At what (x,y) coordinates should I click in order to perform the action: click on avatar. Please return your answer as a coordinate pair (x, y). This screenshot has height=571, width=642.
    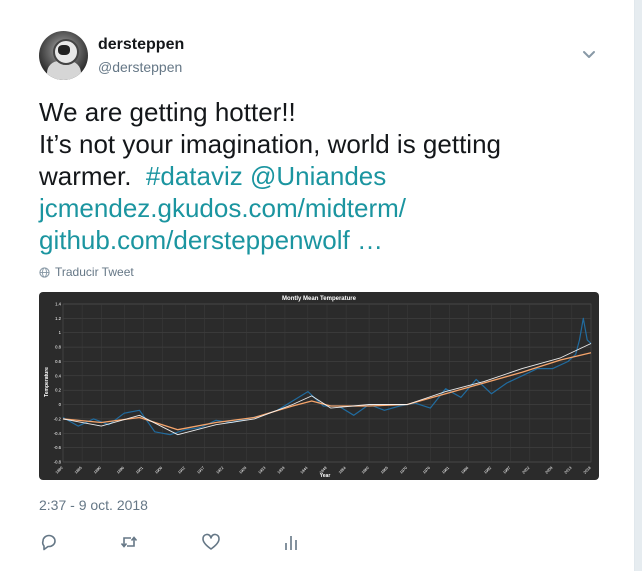
    Looking at the image, I should click on (63, 55).